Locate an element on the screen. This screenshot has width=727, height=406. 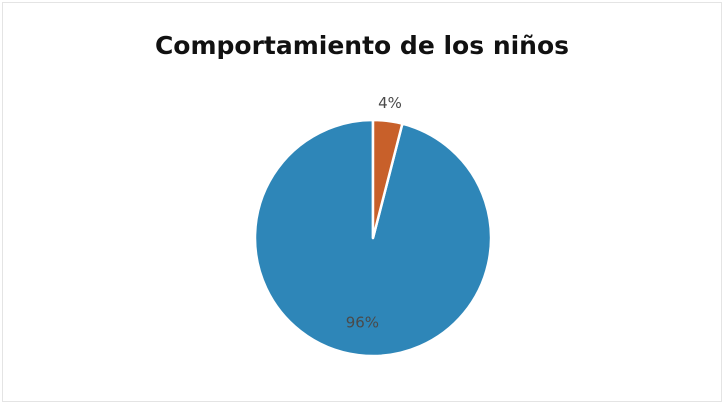
data-label-1: 4% is located at coordinates (390, 103).